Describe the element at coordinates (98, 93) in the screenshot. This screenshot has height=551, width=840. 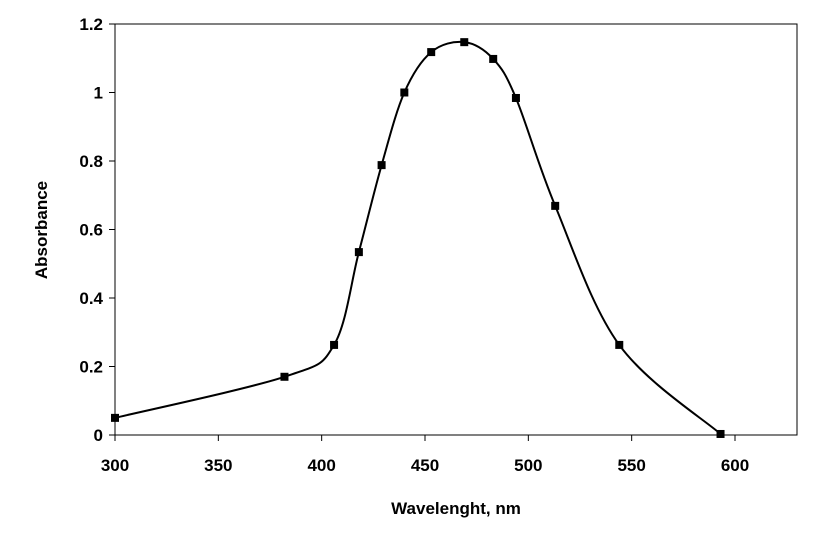
I see `y-tick-label: 1` at that location.